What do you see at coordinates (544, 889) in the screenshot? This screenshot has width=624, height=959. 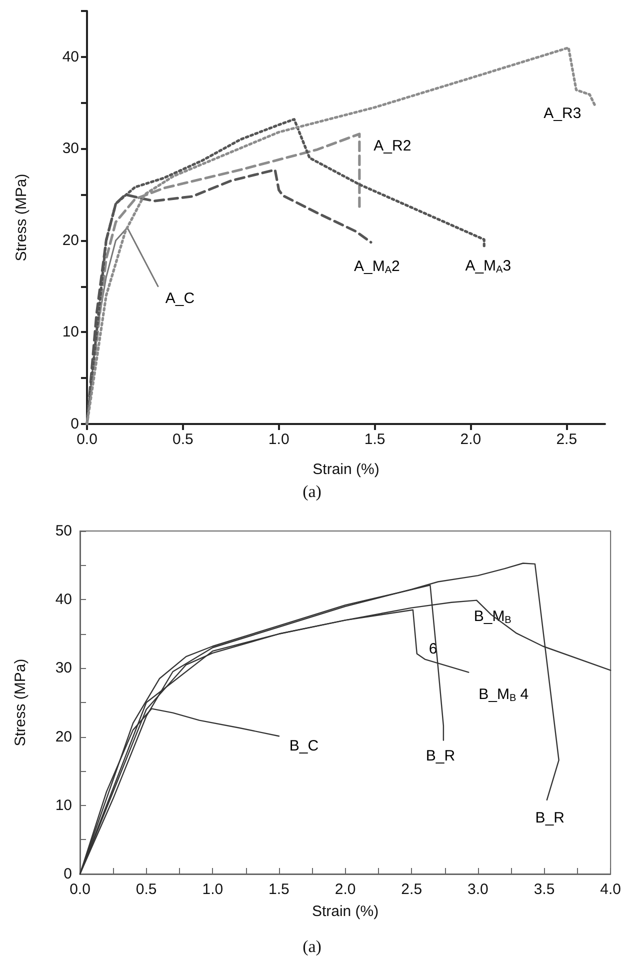 I see `x-tick-label: 3.5` at bounding box center [544, 889].